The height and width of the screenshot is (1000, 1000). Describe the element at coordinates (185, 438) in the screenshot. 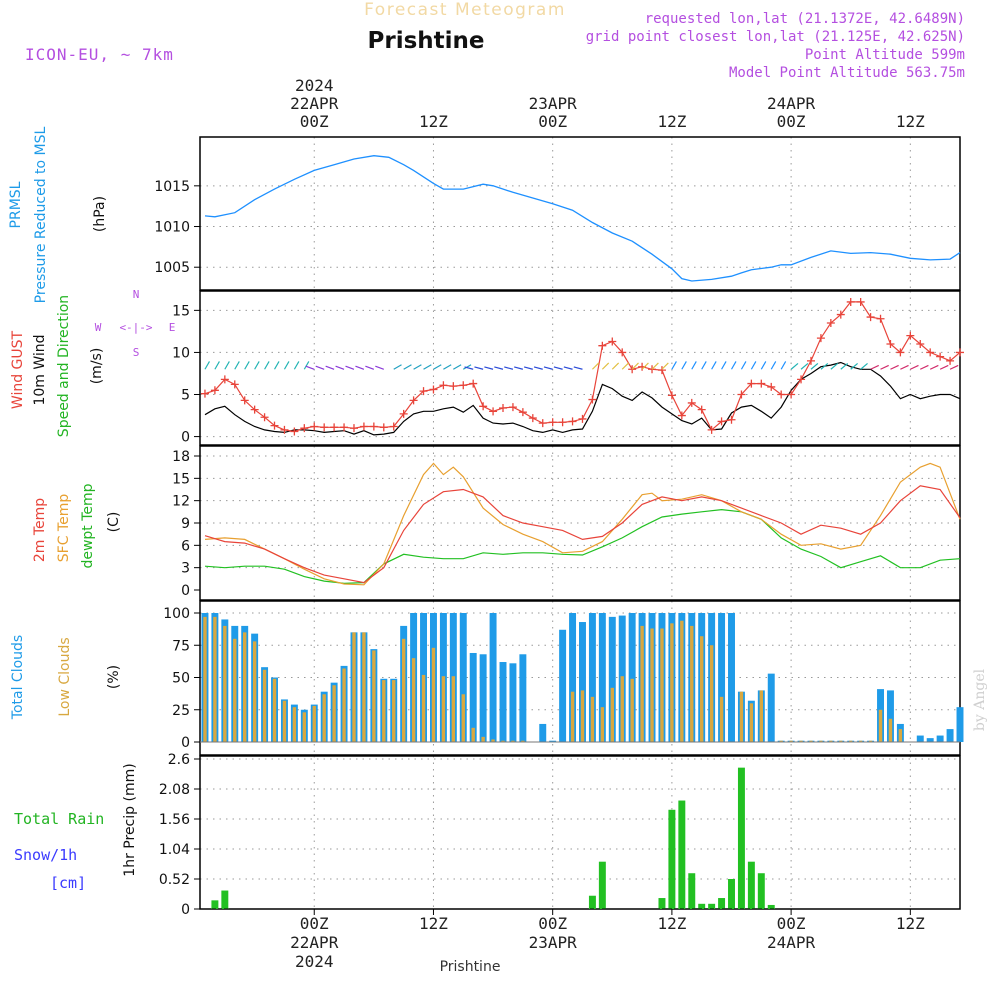

I see `wind-ytick-label-0: 0` at that location.